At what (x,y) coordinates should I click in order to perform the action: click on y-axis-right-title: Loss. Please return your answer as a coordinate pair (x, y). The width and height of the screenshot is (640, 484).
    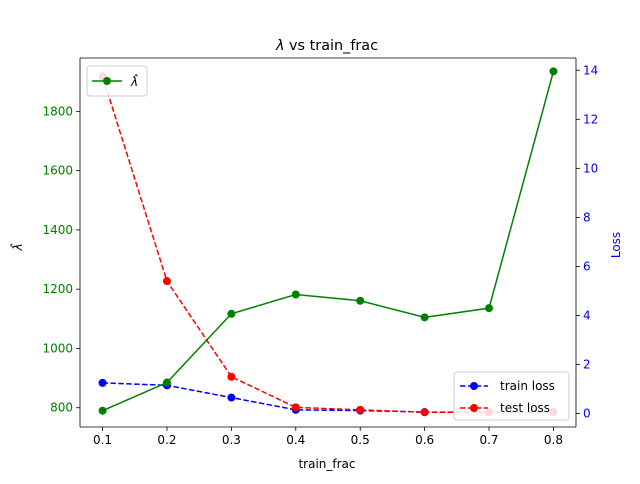
    Looking at the image, I should click on (616, 245).